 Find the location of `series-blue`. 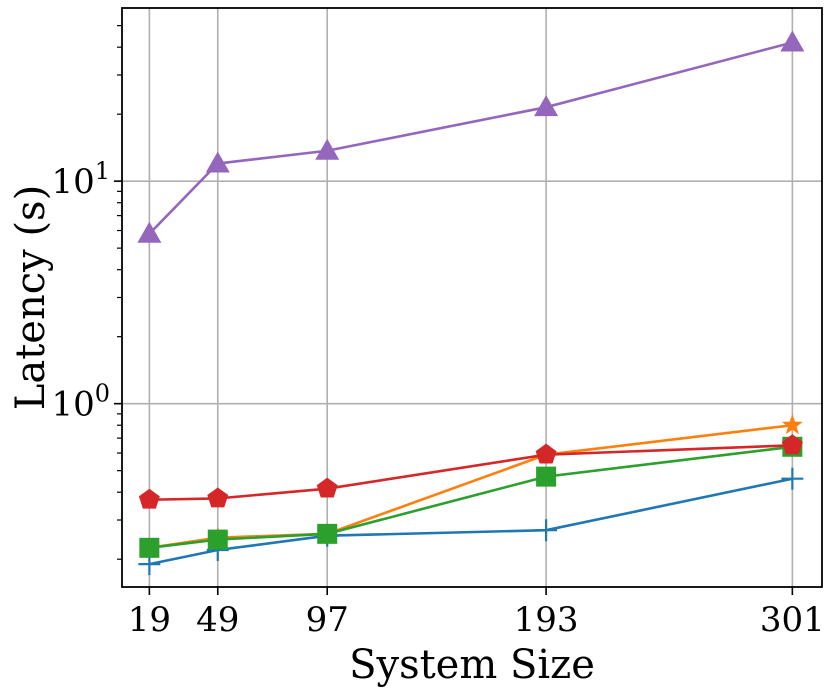

series-blue is located at coordinates (471, 521).